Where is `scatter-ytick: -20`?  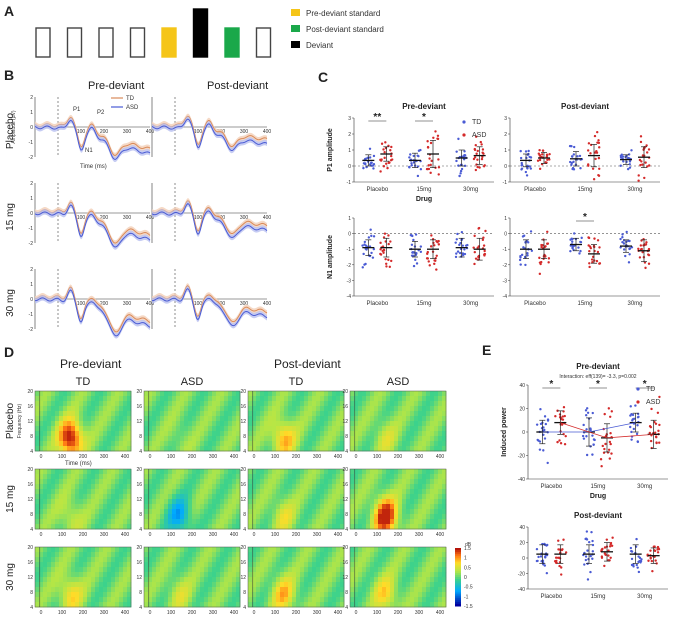
scatter-ytick: -20 is located at coordinates (521, 457).